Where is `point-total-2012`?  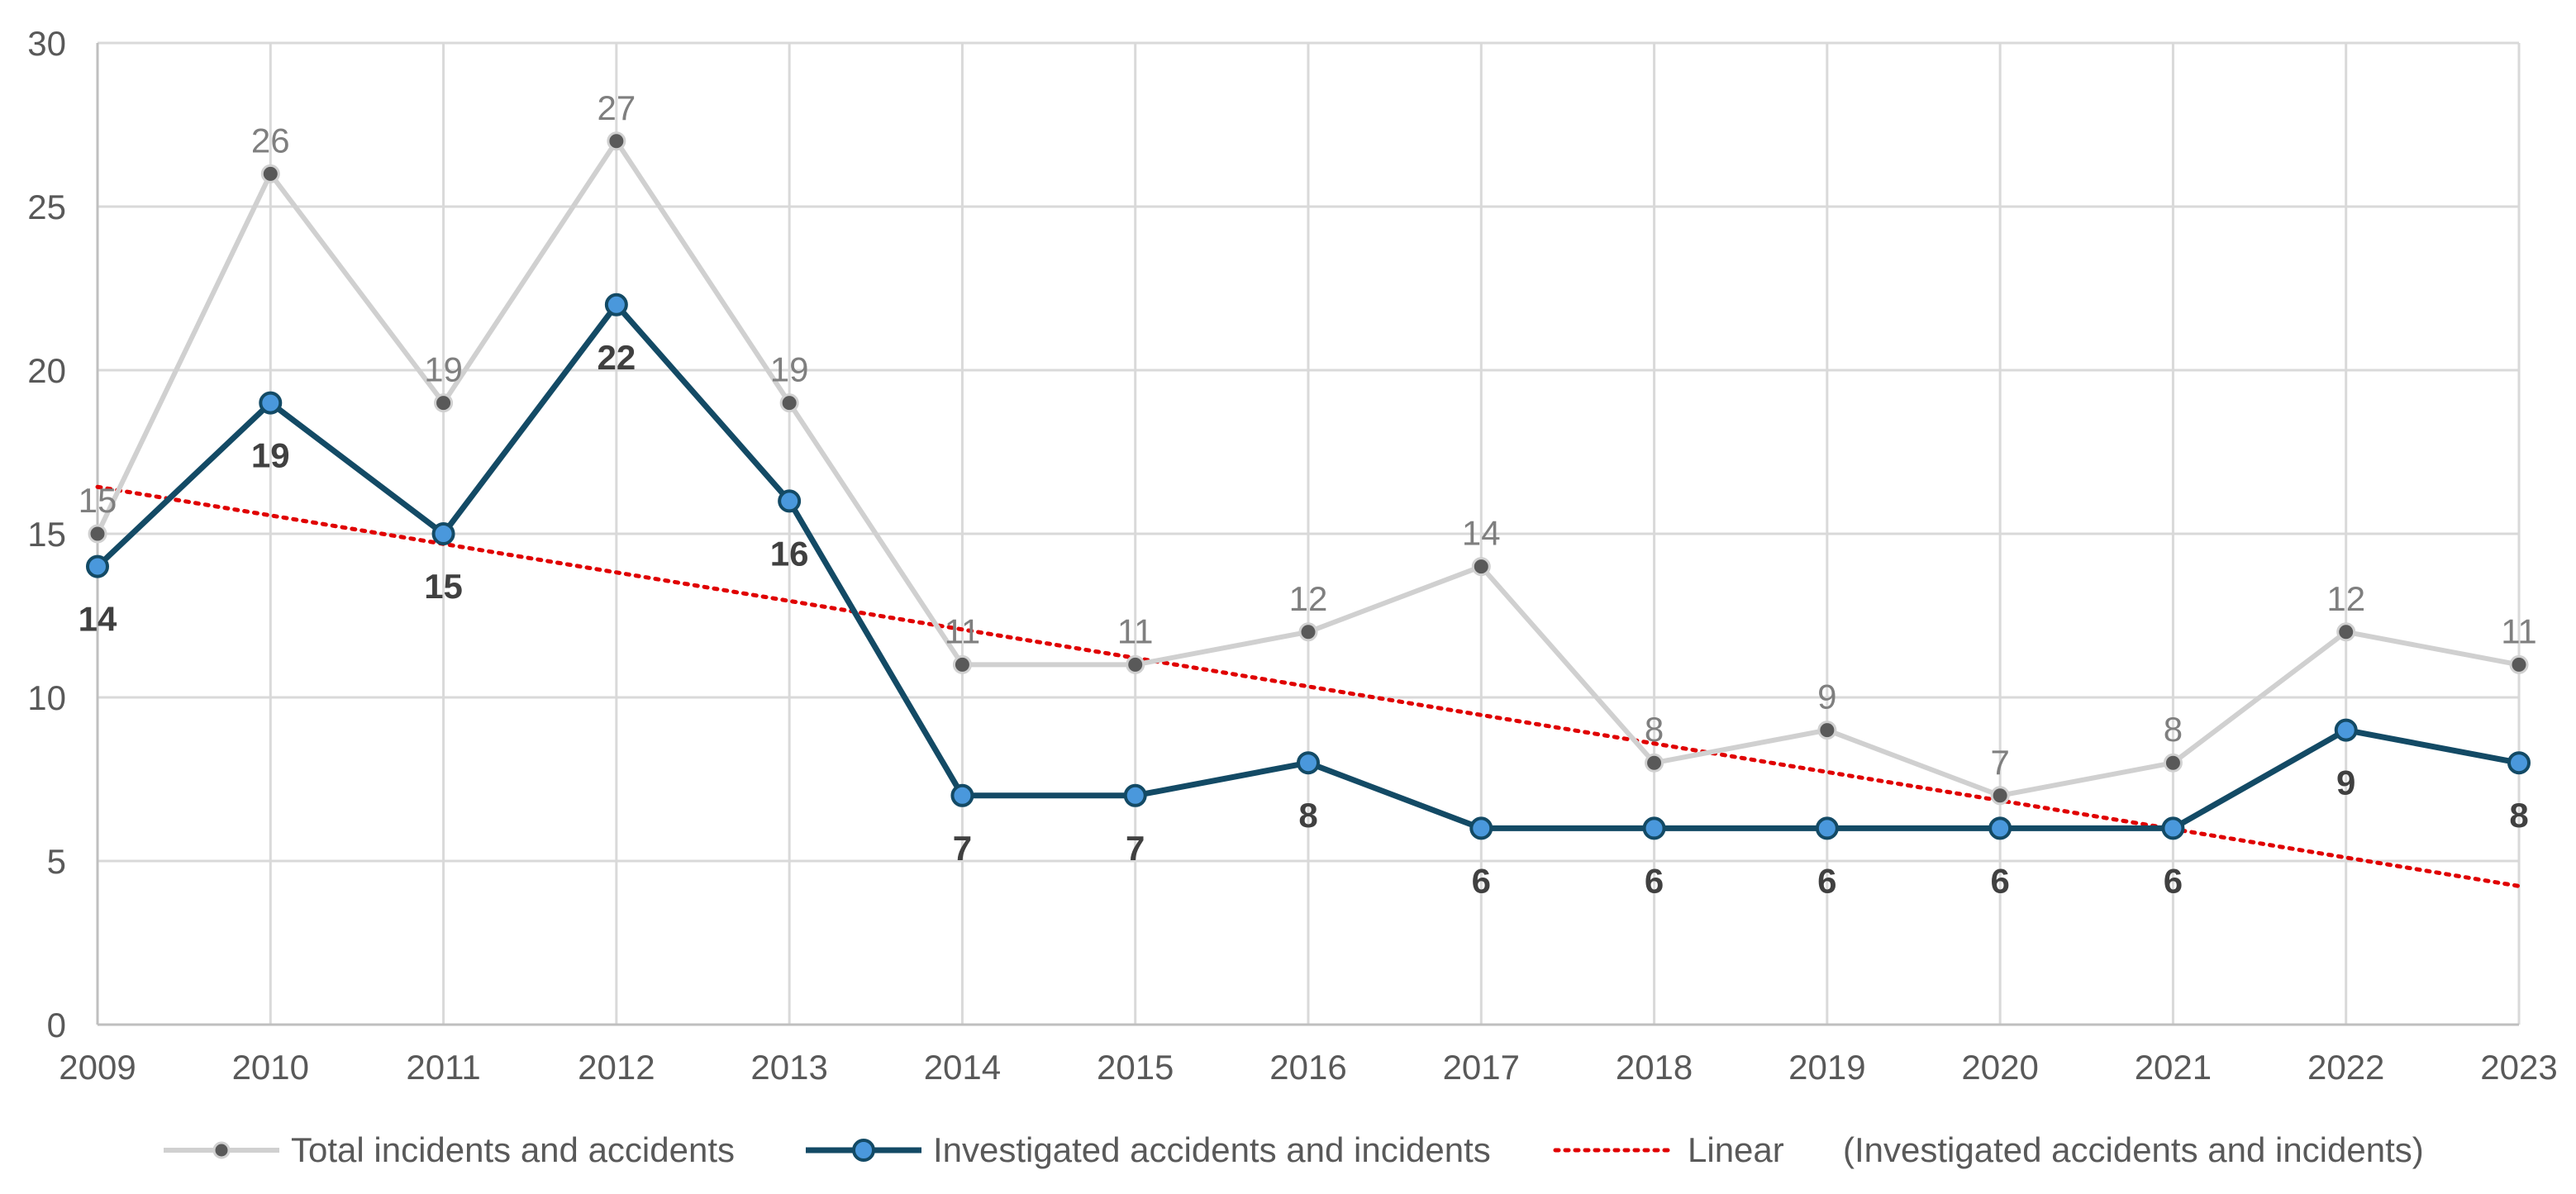 point-total-2012 is located at coordinates (616, 141).